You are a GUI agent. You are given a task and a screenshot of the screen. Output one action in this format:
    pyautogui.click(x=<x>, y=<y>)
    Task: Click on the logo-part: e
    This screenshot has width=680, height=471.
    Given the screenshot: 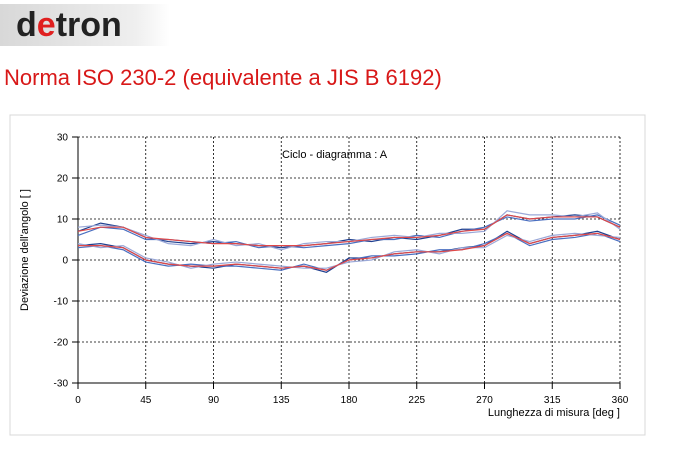 What is the action you would take?
    pyautogui.click(x=46, y=25)
    